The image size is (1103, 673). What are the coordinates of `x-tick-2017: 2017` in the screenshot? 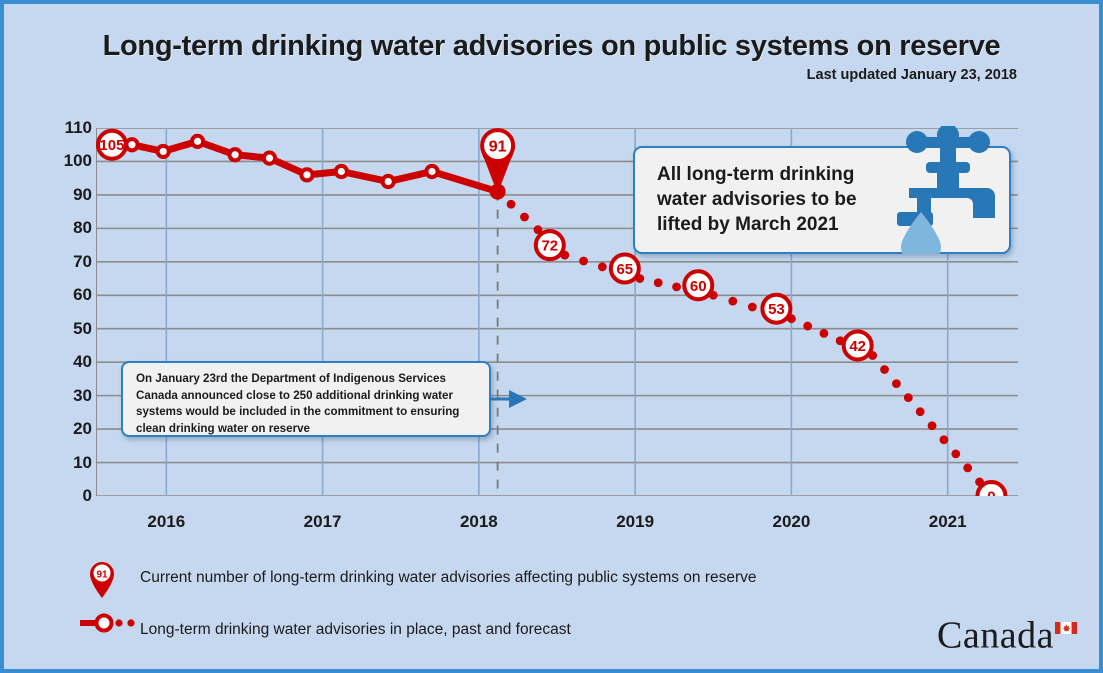 It's located at (322, 521).